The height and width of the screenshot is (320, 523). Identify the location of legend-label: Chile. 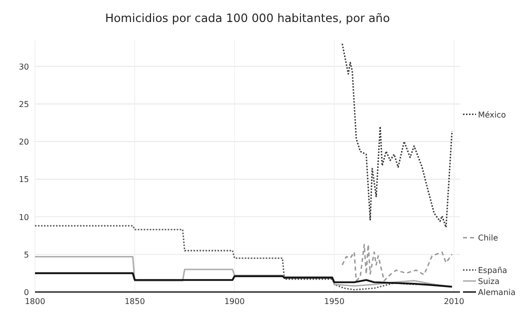
(488, 238).